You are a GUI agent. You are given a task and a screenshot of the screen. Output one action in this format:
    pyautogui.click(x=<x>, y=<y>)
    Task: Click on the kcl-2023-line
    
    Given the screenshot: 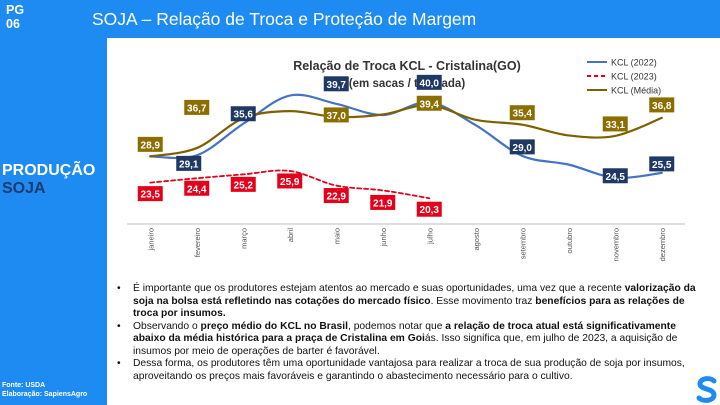 What is the action you would take?
    pyautogui.click(x=290, y=184)
    